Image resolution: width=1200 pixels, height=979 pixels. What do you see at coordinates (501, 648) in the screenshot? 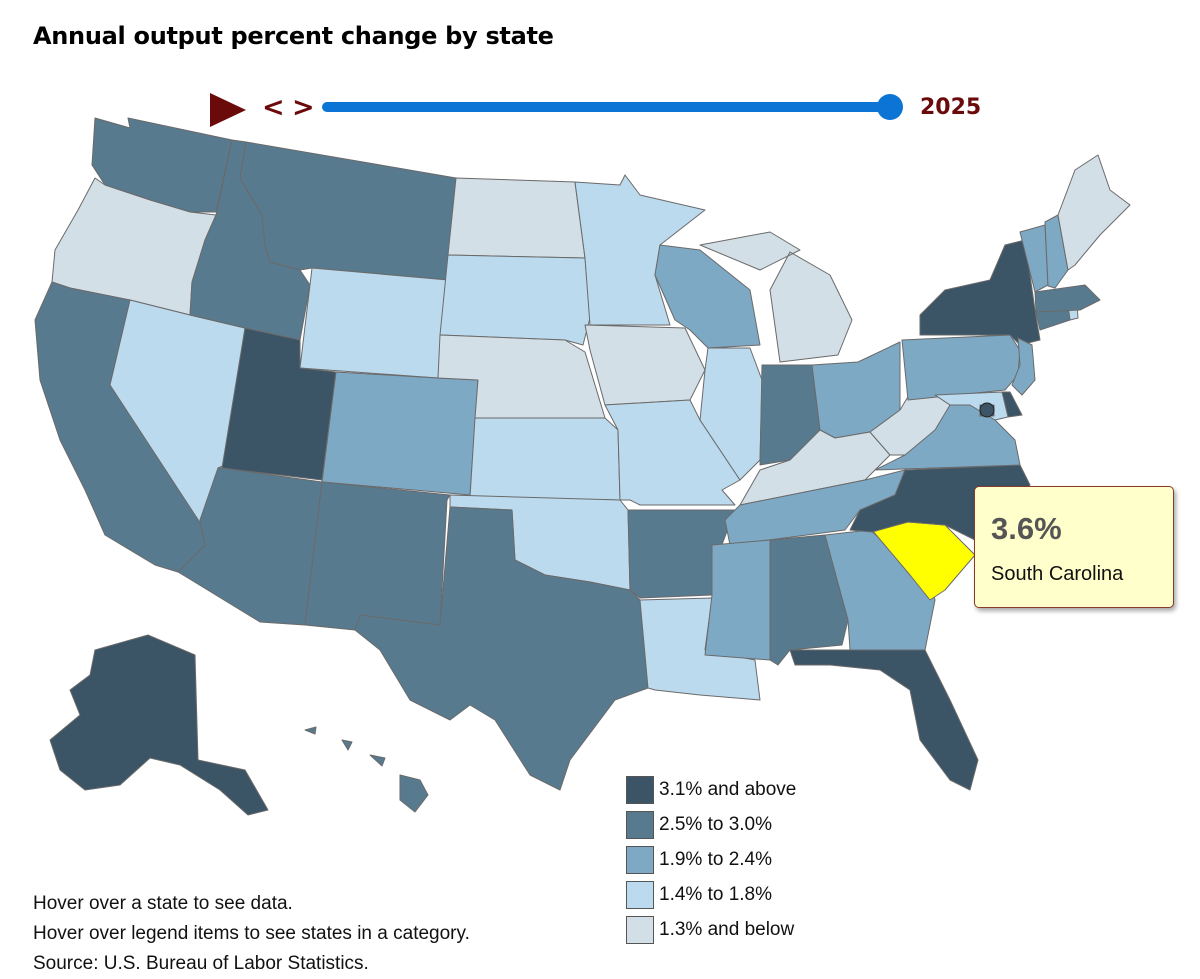
I see `state-texas` at bounding box center [501, 648].